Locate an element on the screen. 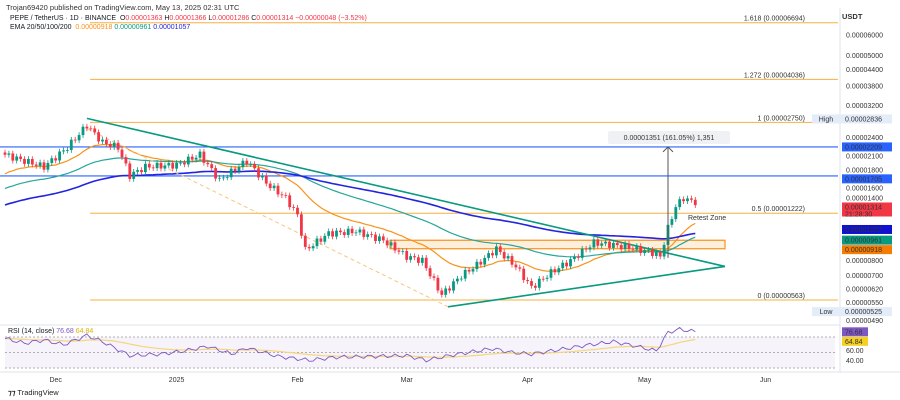 The image size is (900, 400). ema-label: EMA 20/50/100/200 is located at coordinates (41, 27).